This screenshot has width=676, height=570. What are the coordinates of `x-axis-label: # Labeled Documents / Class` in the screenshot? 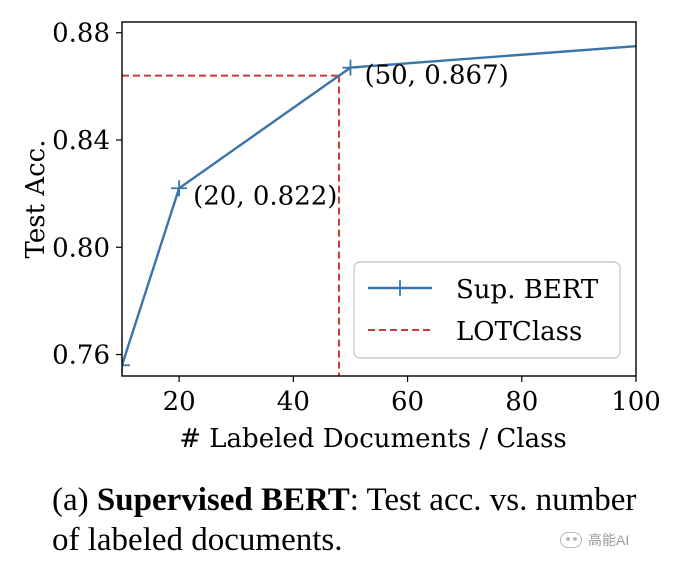 It's located at (373, 439).